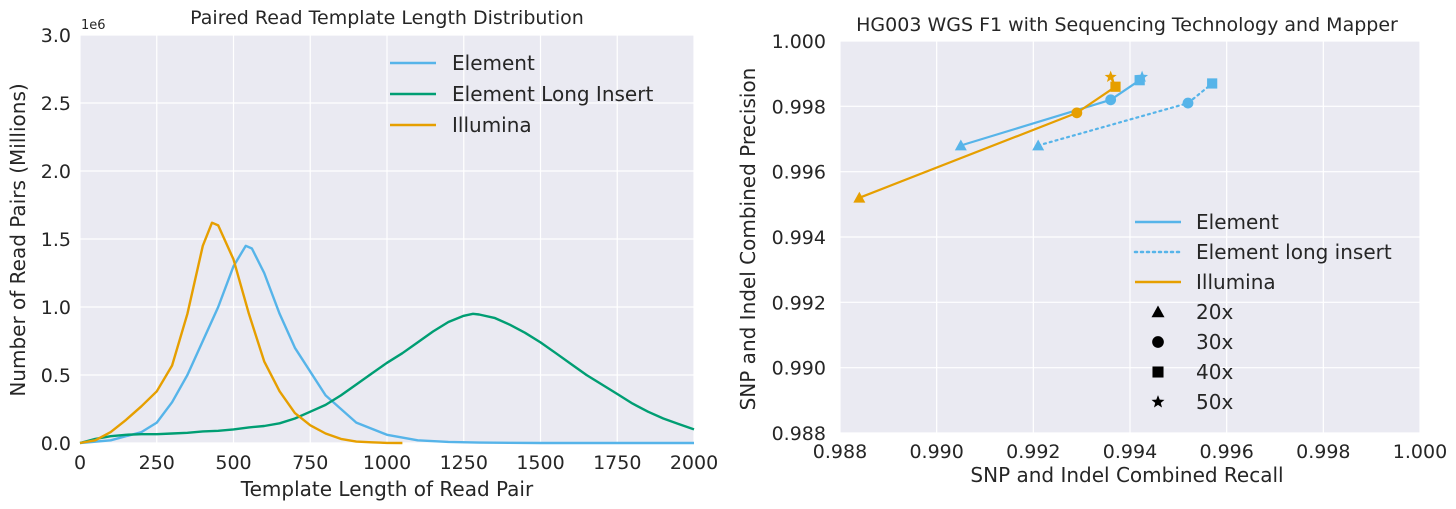 This screenshot has width=1456, height=509. What do you see at coordinates (310, 463) in the screenshot?
I see `left-x-tick-label: 750` at bounding box center [310, 463].